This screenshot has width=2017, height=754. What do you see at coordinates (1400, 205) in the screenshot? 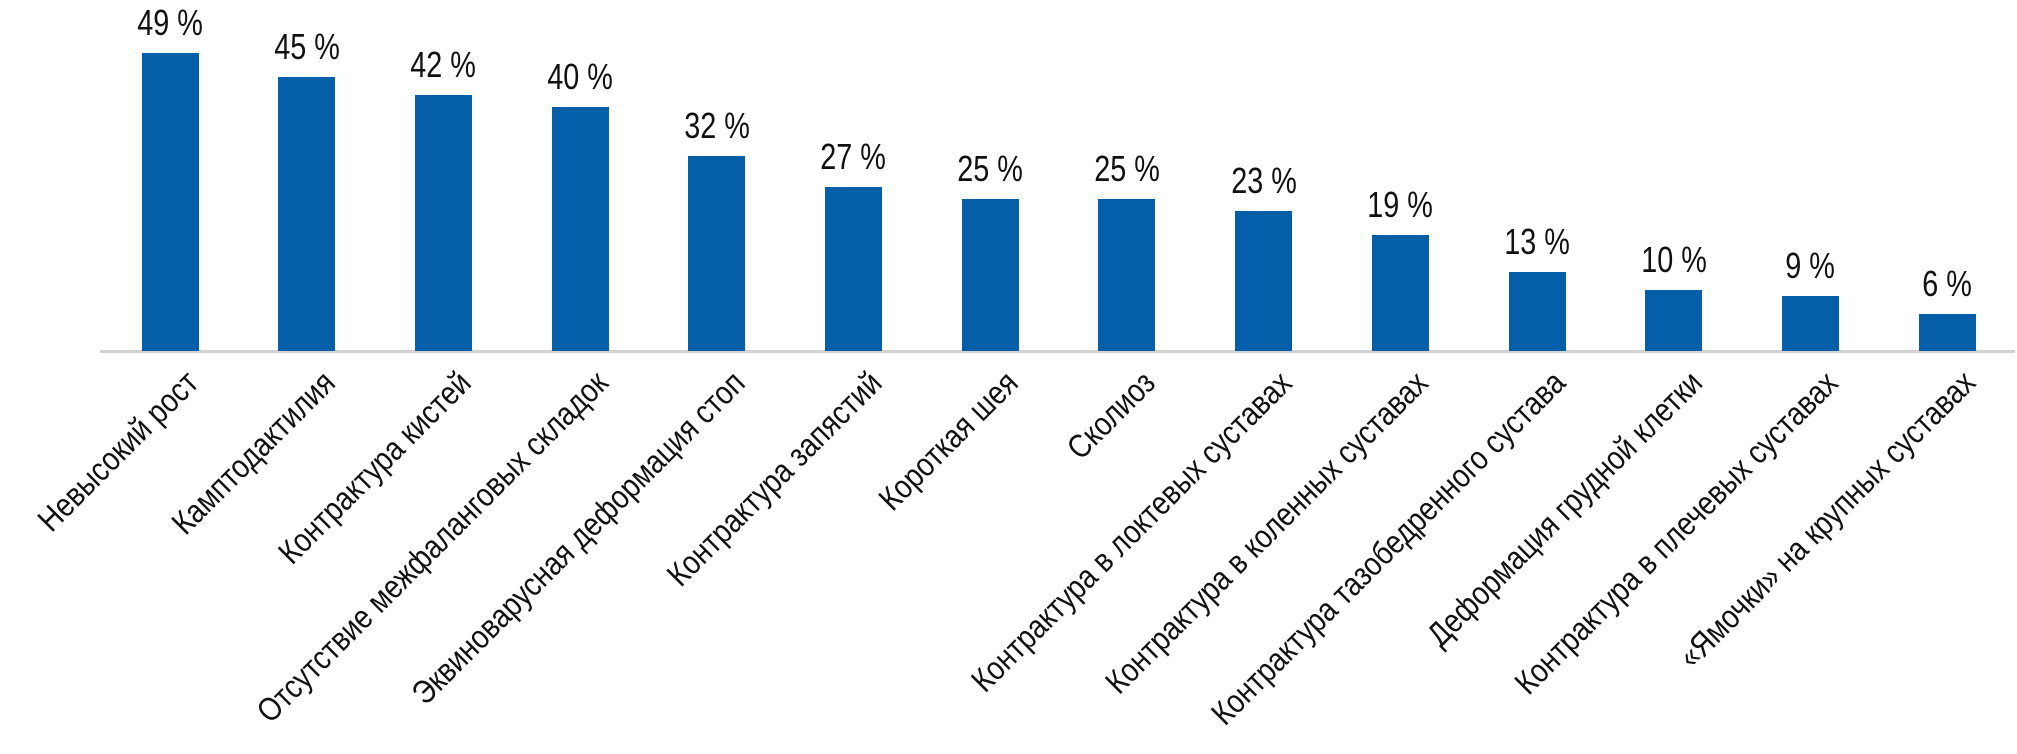
I see `bar-value-label: 19 %` at bounding box center [1400, 205].